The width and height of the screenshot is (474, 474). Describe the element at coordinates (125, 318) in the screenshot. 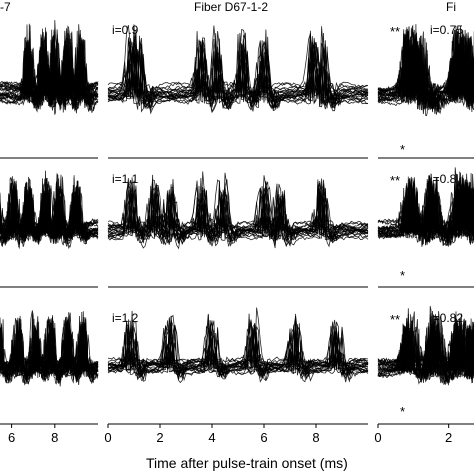

I see `annotation-middle-bottom: i=1.2` at that location.